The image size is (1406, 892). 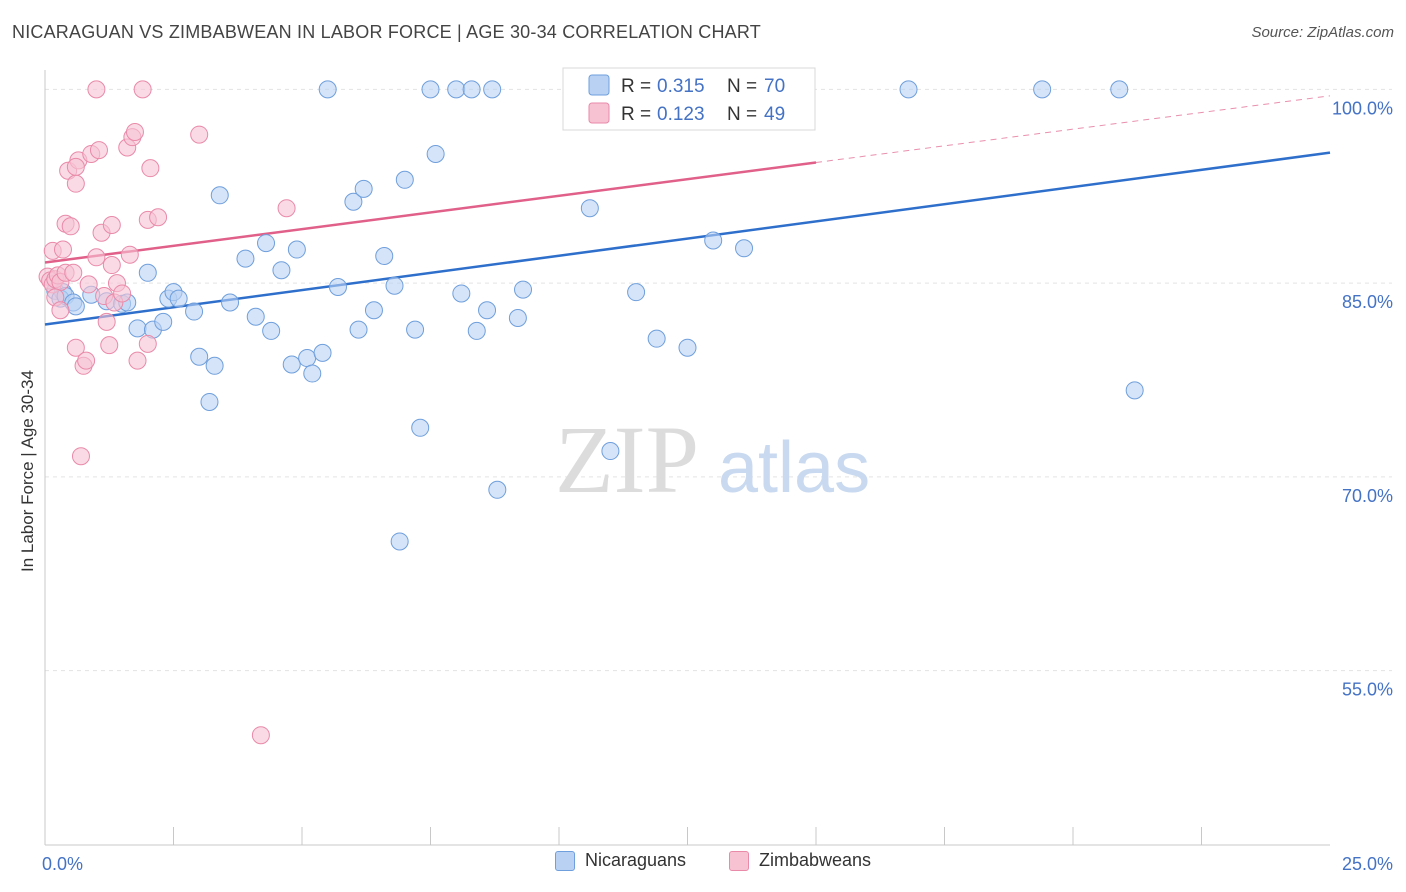 I want to click on watermark: ZIP atlas, so click(x=712, y=459).